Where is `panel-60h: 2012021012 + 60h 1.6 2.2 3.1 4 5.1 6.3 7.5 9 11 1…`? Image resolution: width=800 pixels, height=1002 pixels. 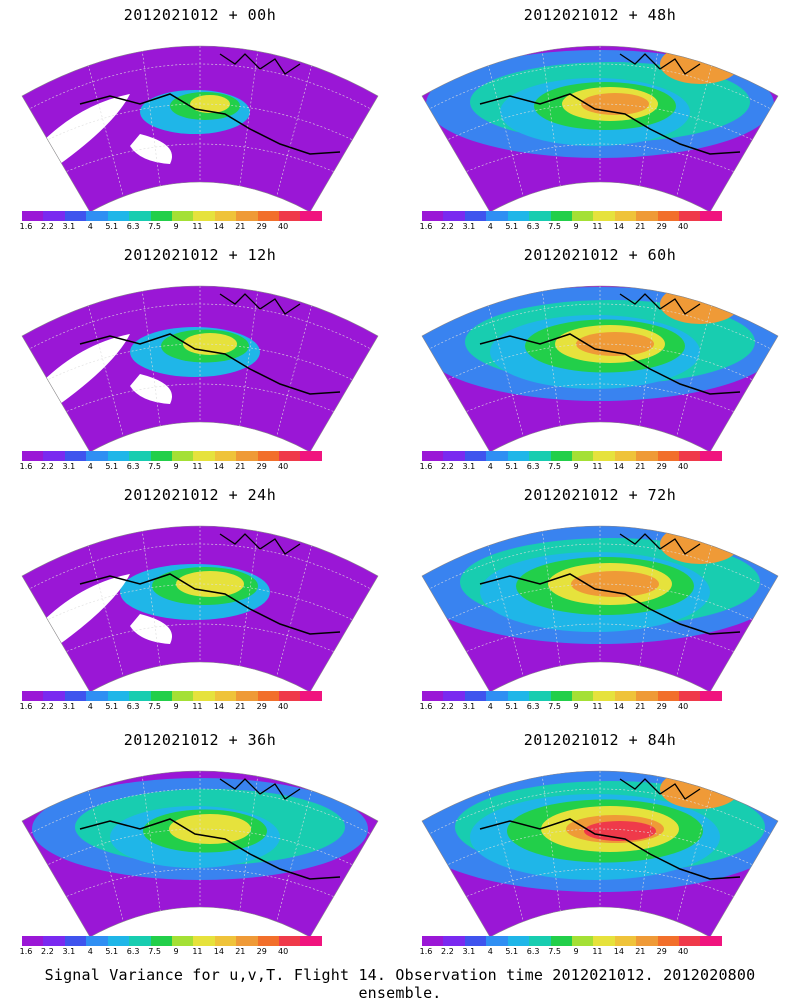
panel-60h: 2012021012 + 60h 1.6 2.2 3.1 4 5.1 6.3 7.5 9 11 1… is located at coordinates (600, 357).